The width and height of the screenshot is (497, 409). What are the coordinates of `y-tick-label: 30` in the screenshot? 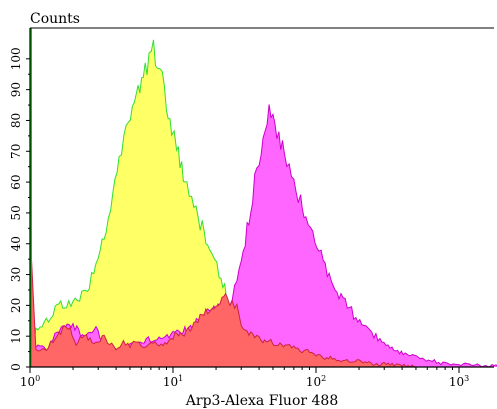 It's located at (16, 274).